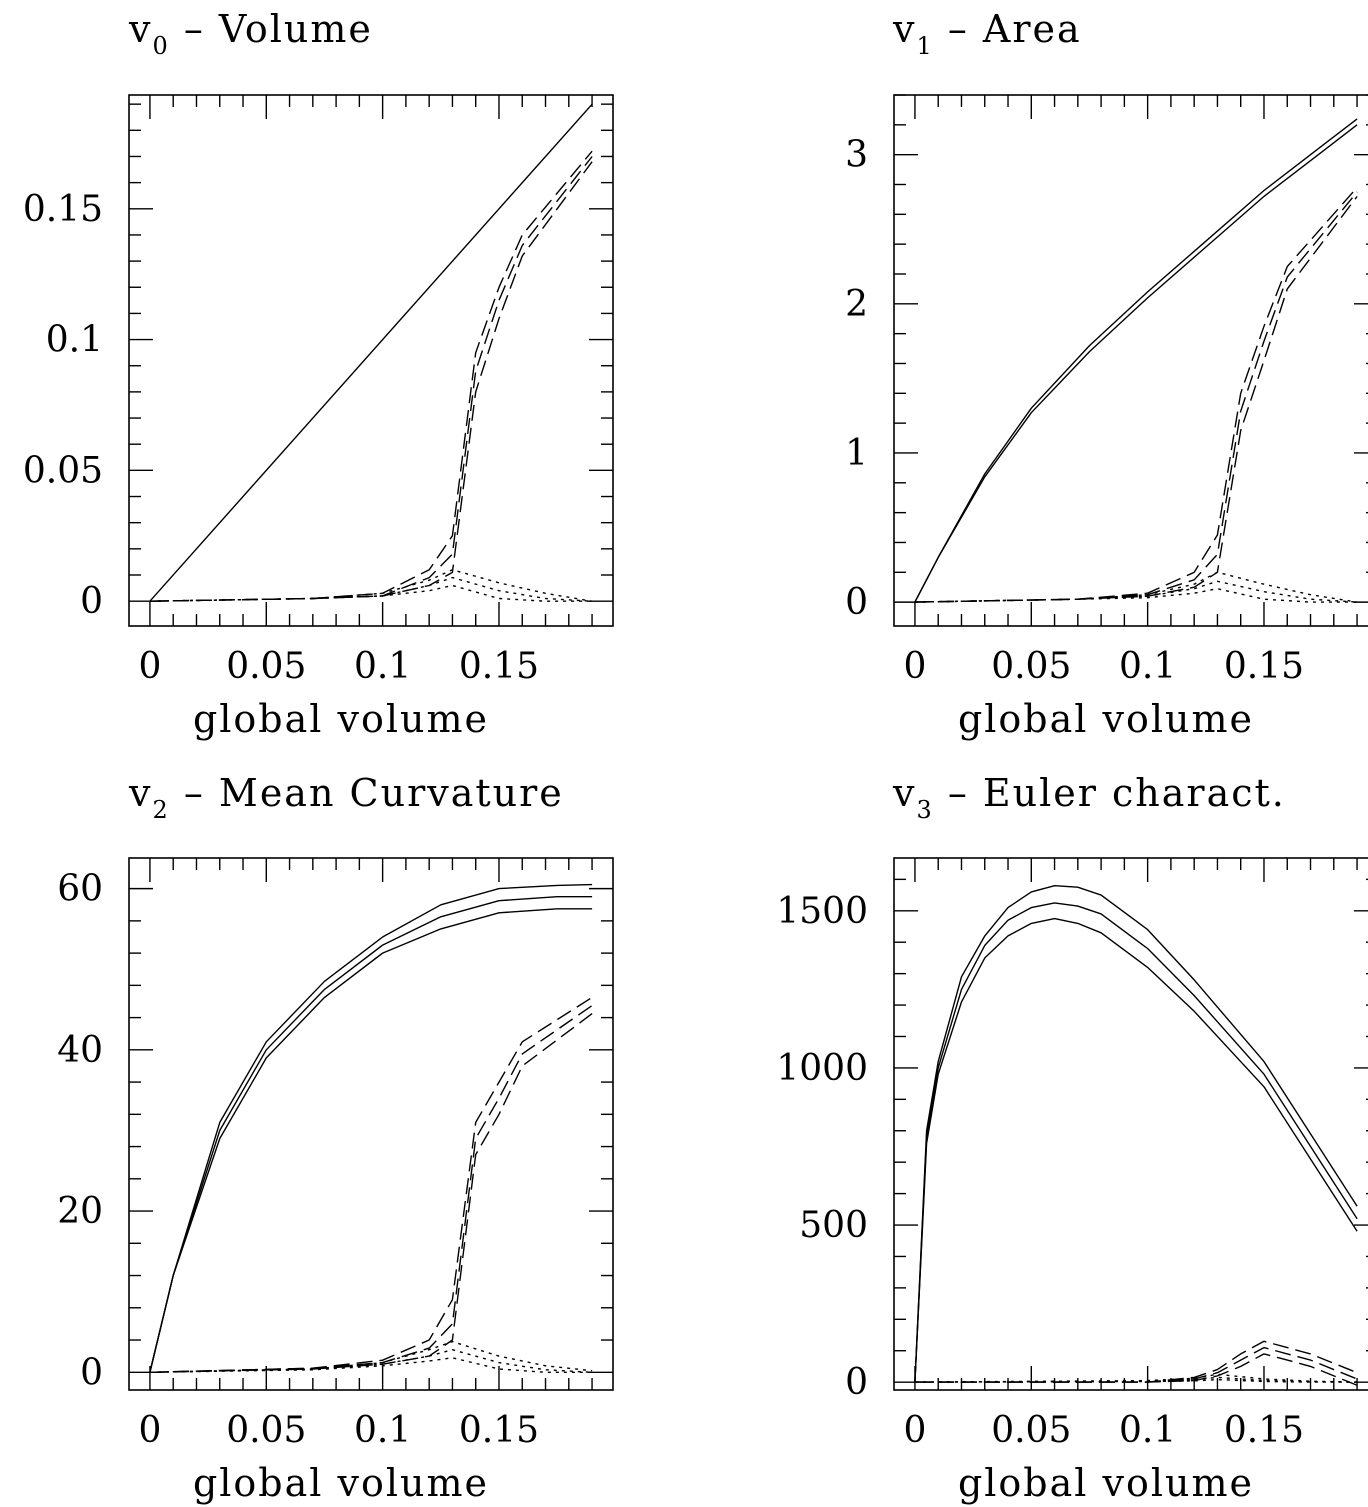  What do you see at coordinates (833, 1225) in the screenshot?
I see `y-tick-label: 500` at bounding box center [833, 1225].